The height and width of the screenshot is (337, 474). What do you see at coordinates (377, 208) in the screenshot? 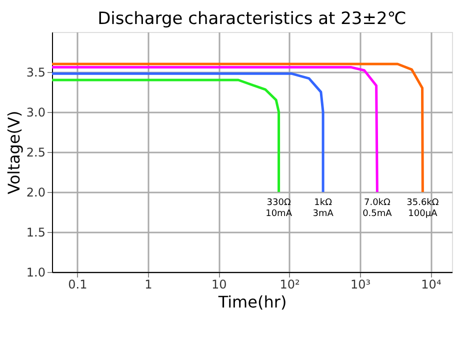
I see `annotation: 7.0kΩ 0.5mA` at bounding box center [377, 208].